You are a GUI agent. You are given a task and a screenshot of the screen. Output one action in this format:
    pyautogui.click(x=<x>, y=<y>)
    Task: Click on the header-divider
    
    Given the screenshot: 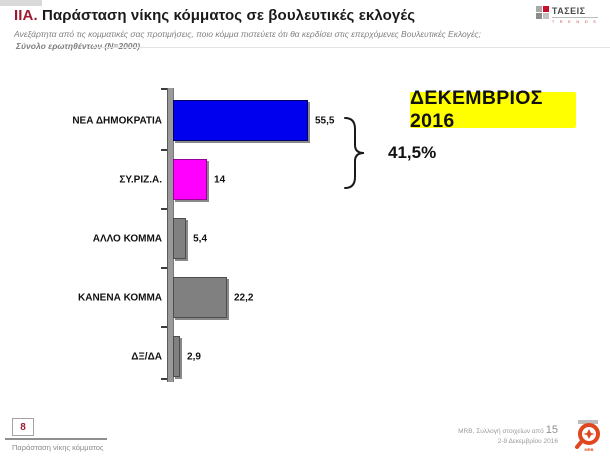 What is the action you would take?
    pyautogui.click(x=351, y=47)
    